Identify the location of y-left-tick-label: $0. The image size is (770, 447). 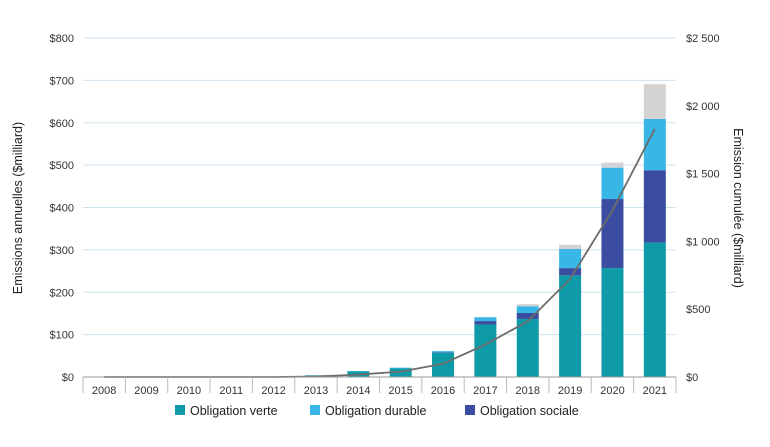
(68, 378).